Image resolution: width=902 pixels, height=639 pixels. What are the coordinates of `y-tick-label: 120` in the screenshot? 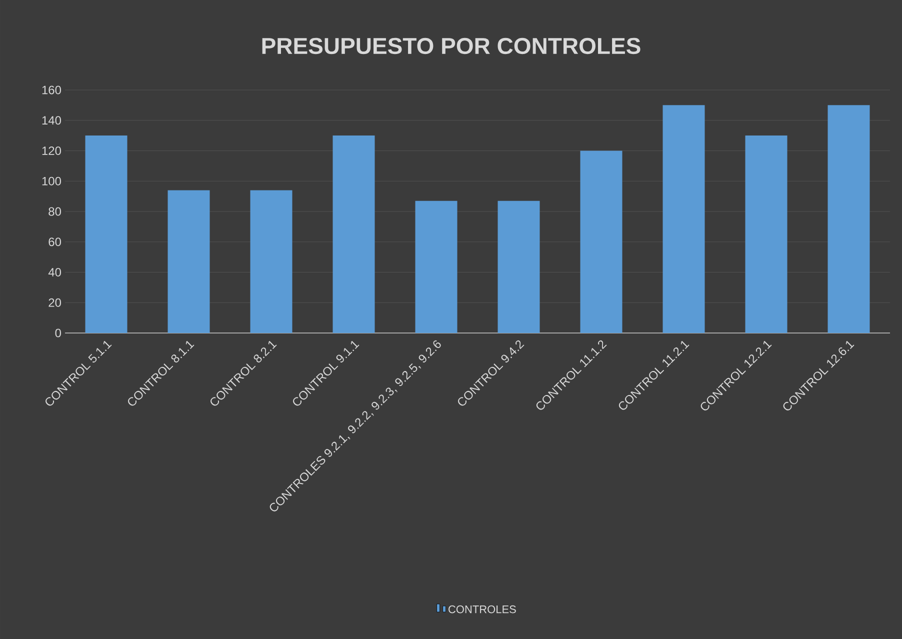 It's located at (52, 150).